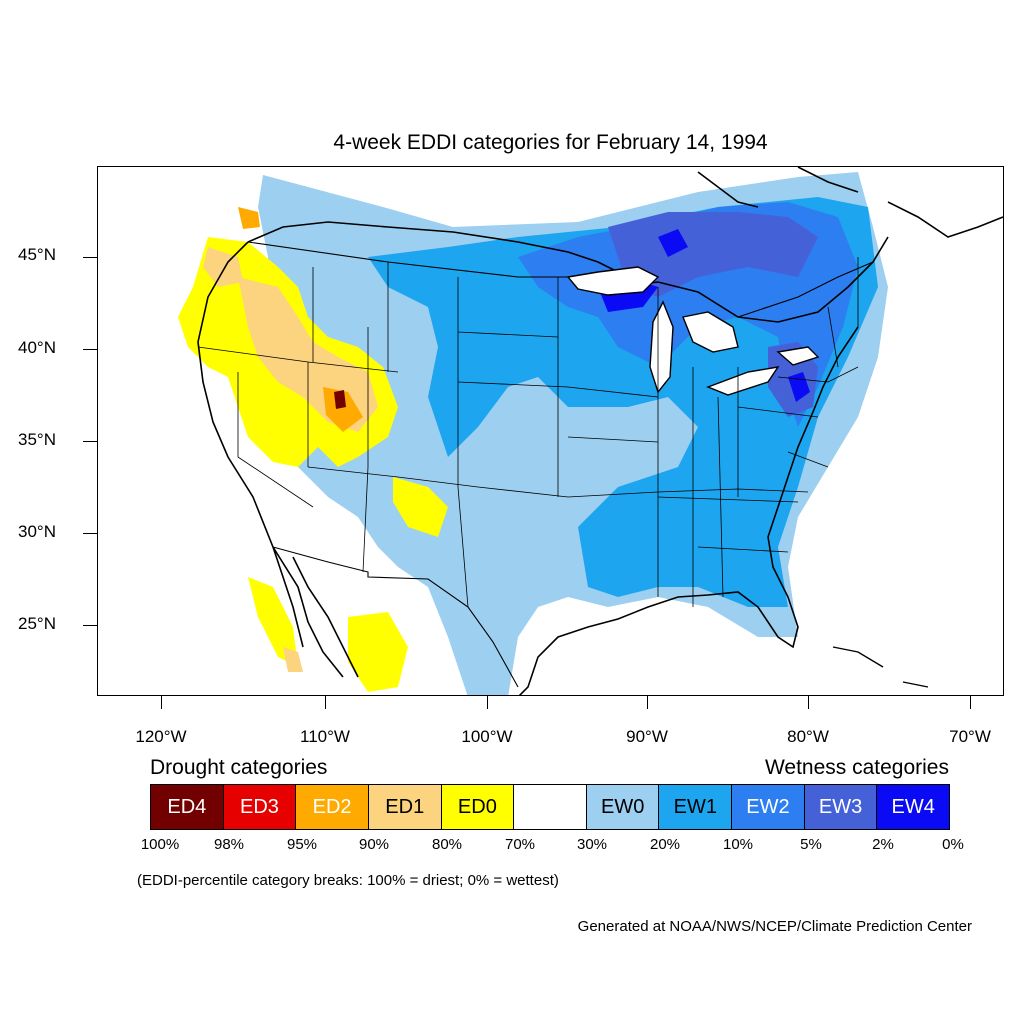 This screenshot has width=1024, height=1024. What do you see at coordinates (883, 844) in the screenshot?
I see `break-label: 2%` at bounding box center [883, 844].